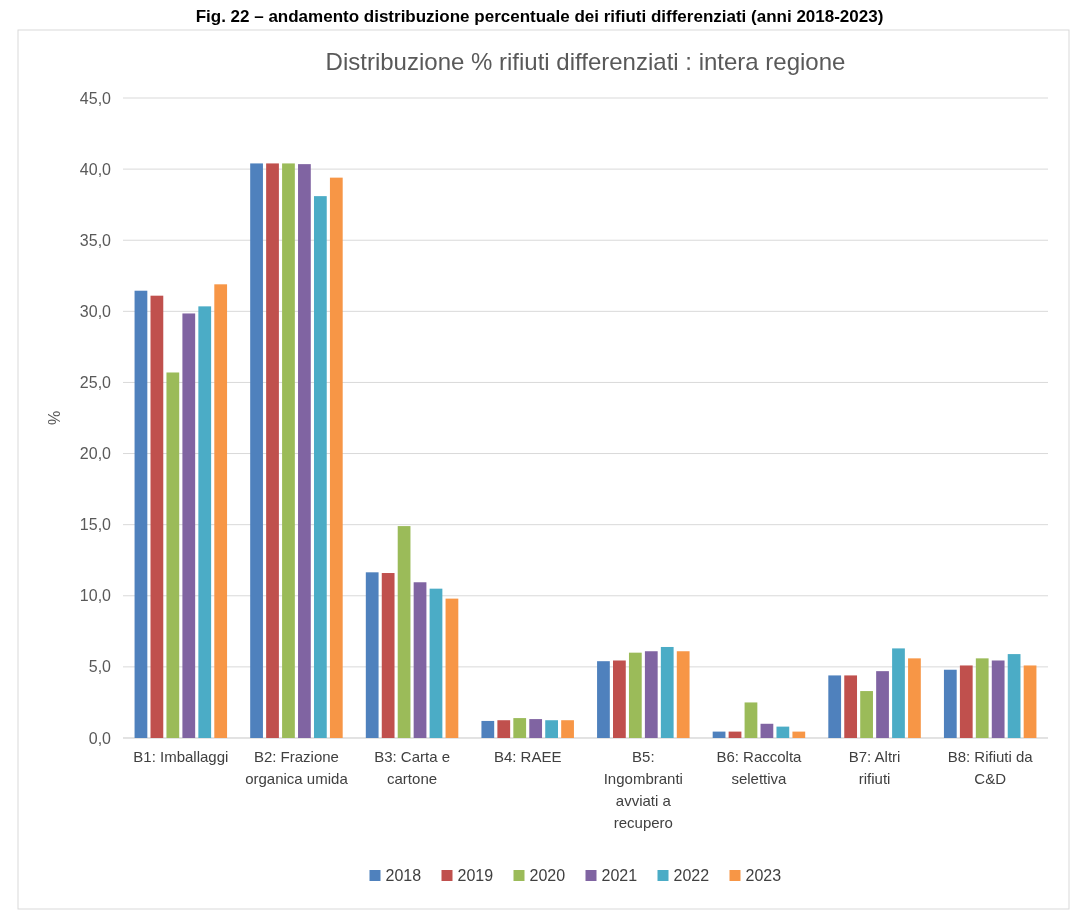  Describe the element at coordinates (990, 767) in the screenshot. I see `x-tick-label: B8: Rifiuti da C&D` at that location.